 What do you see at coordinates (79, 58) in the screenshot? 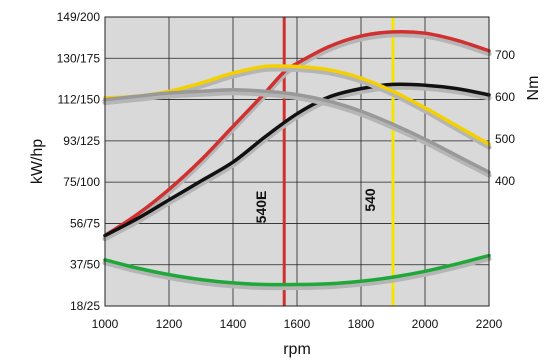
I see `left-tick-label: 130/175` at bounding box center [79, 58].